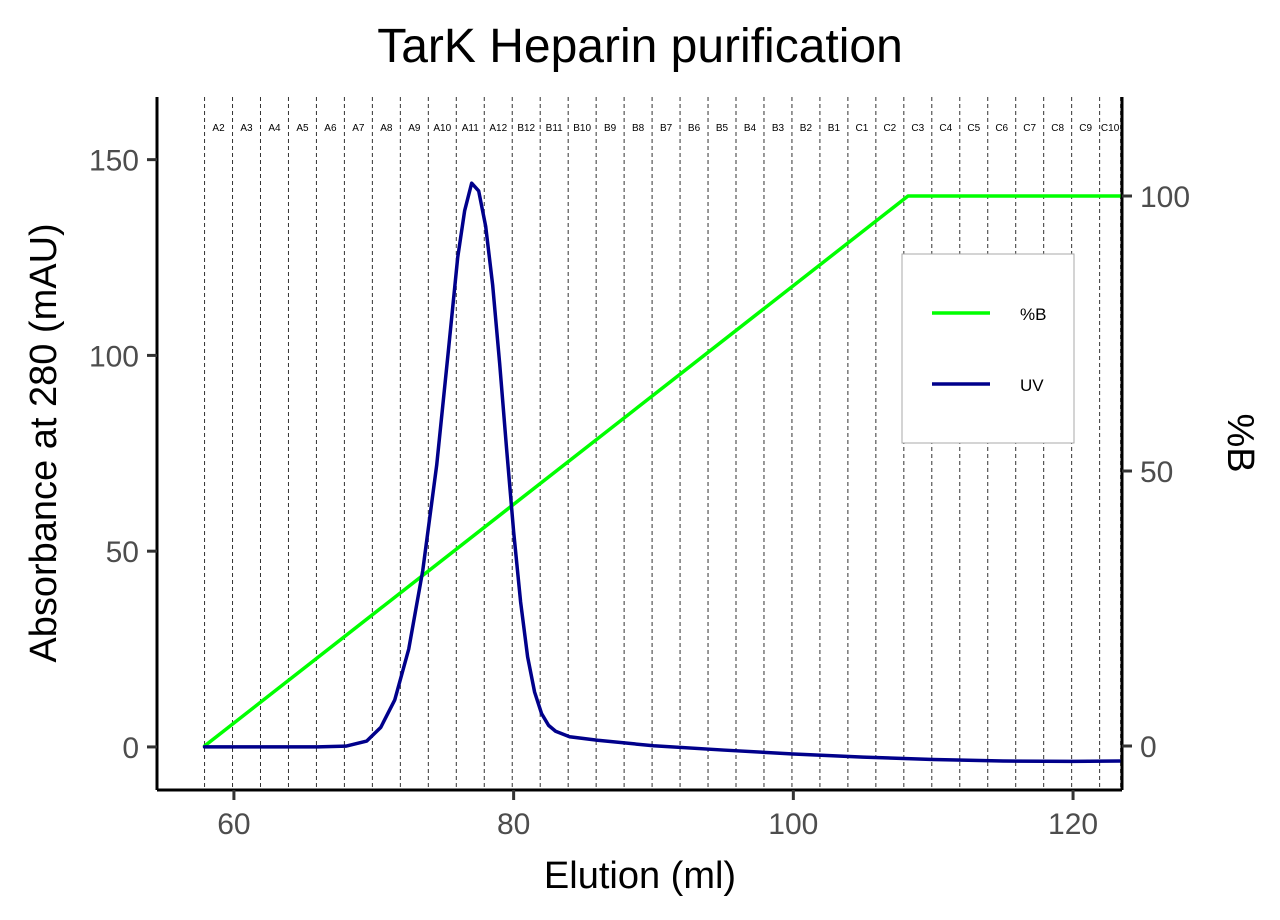 The image size is (1280, 920). Describe the element at coordinates (582, 128) in the screenshot. I see `fraction-label-b10: B10` at that location.